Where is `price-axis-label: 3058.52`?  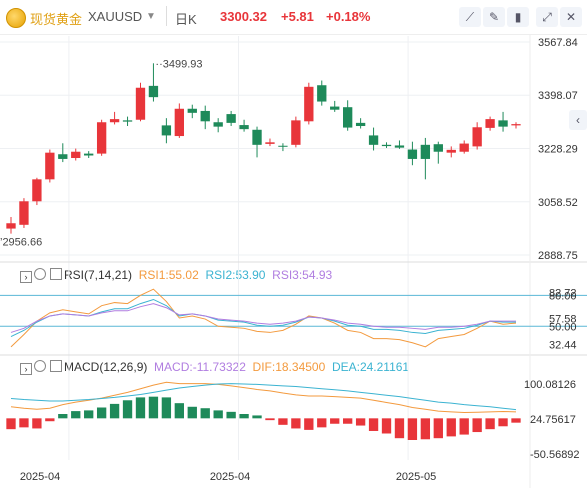 price-axis-label: 3058.52 is located at coordinates (558, 203).